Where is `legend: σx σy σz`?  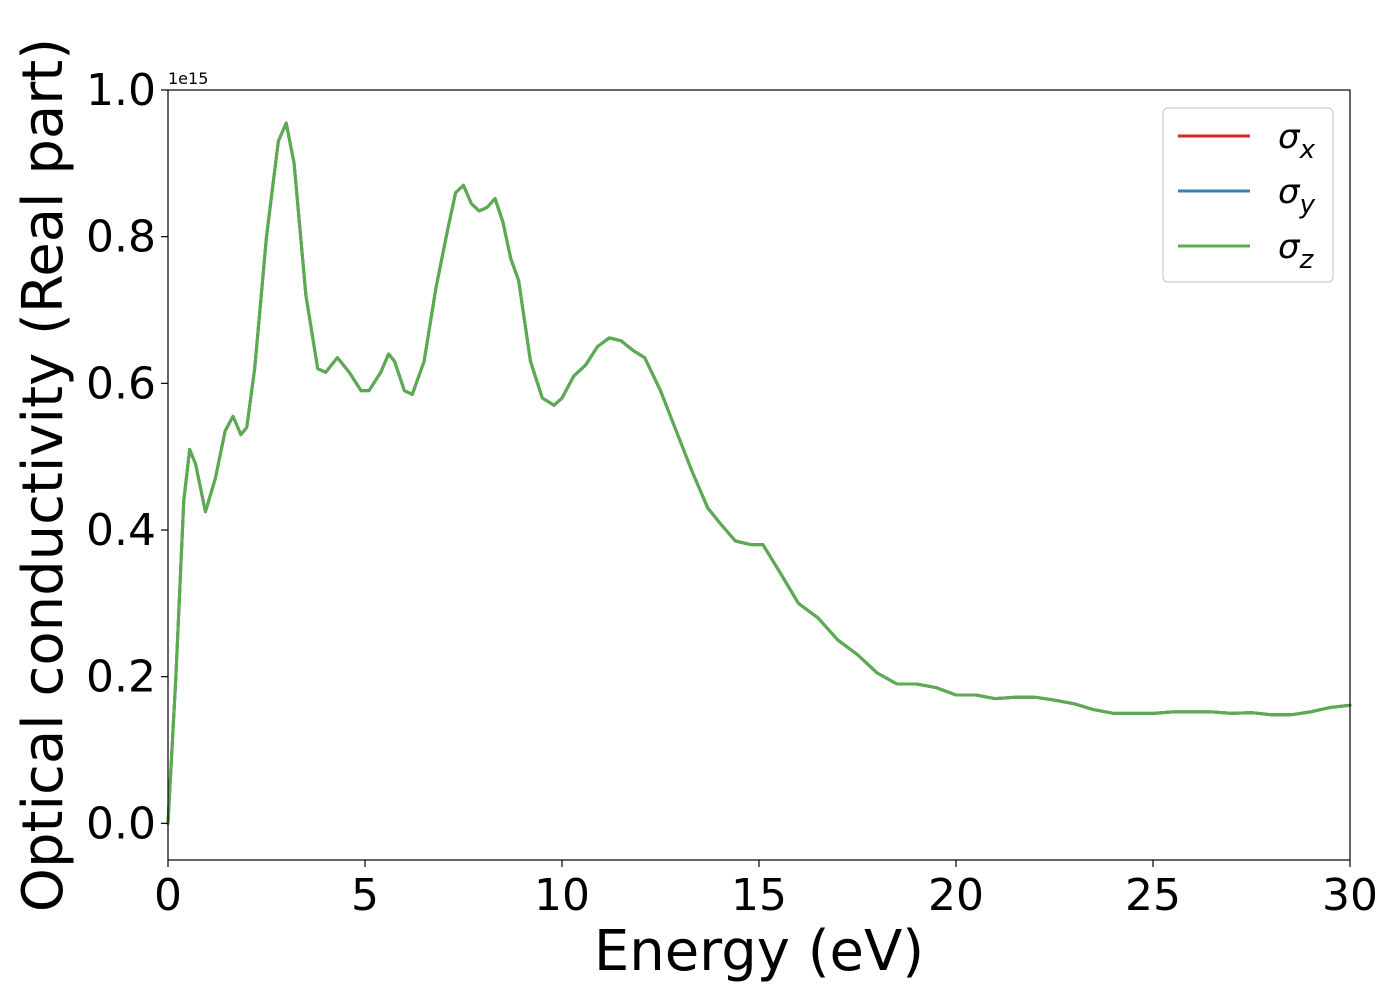 legend: σx σy σz is located at coordinates (1248, 195).